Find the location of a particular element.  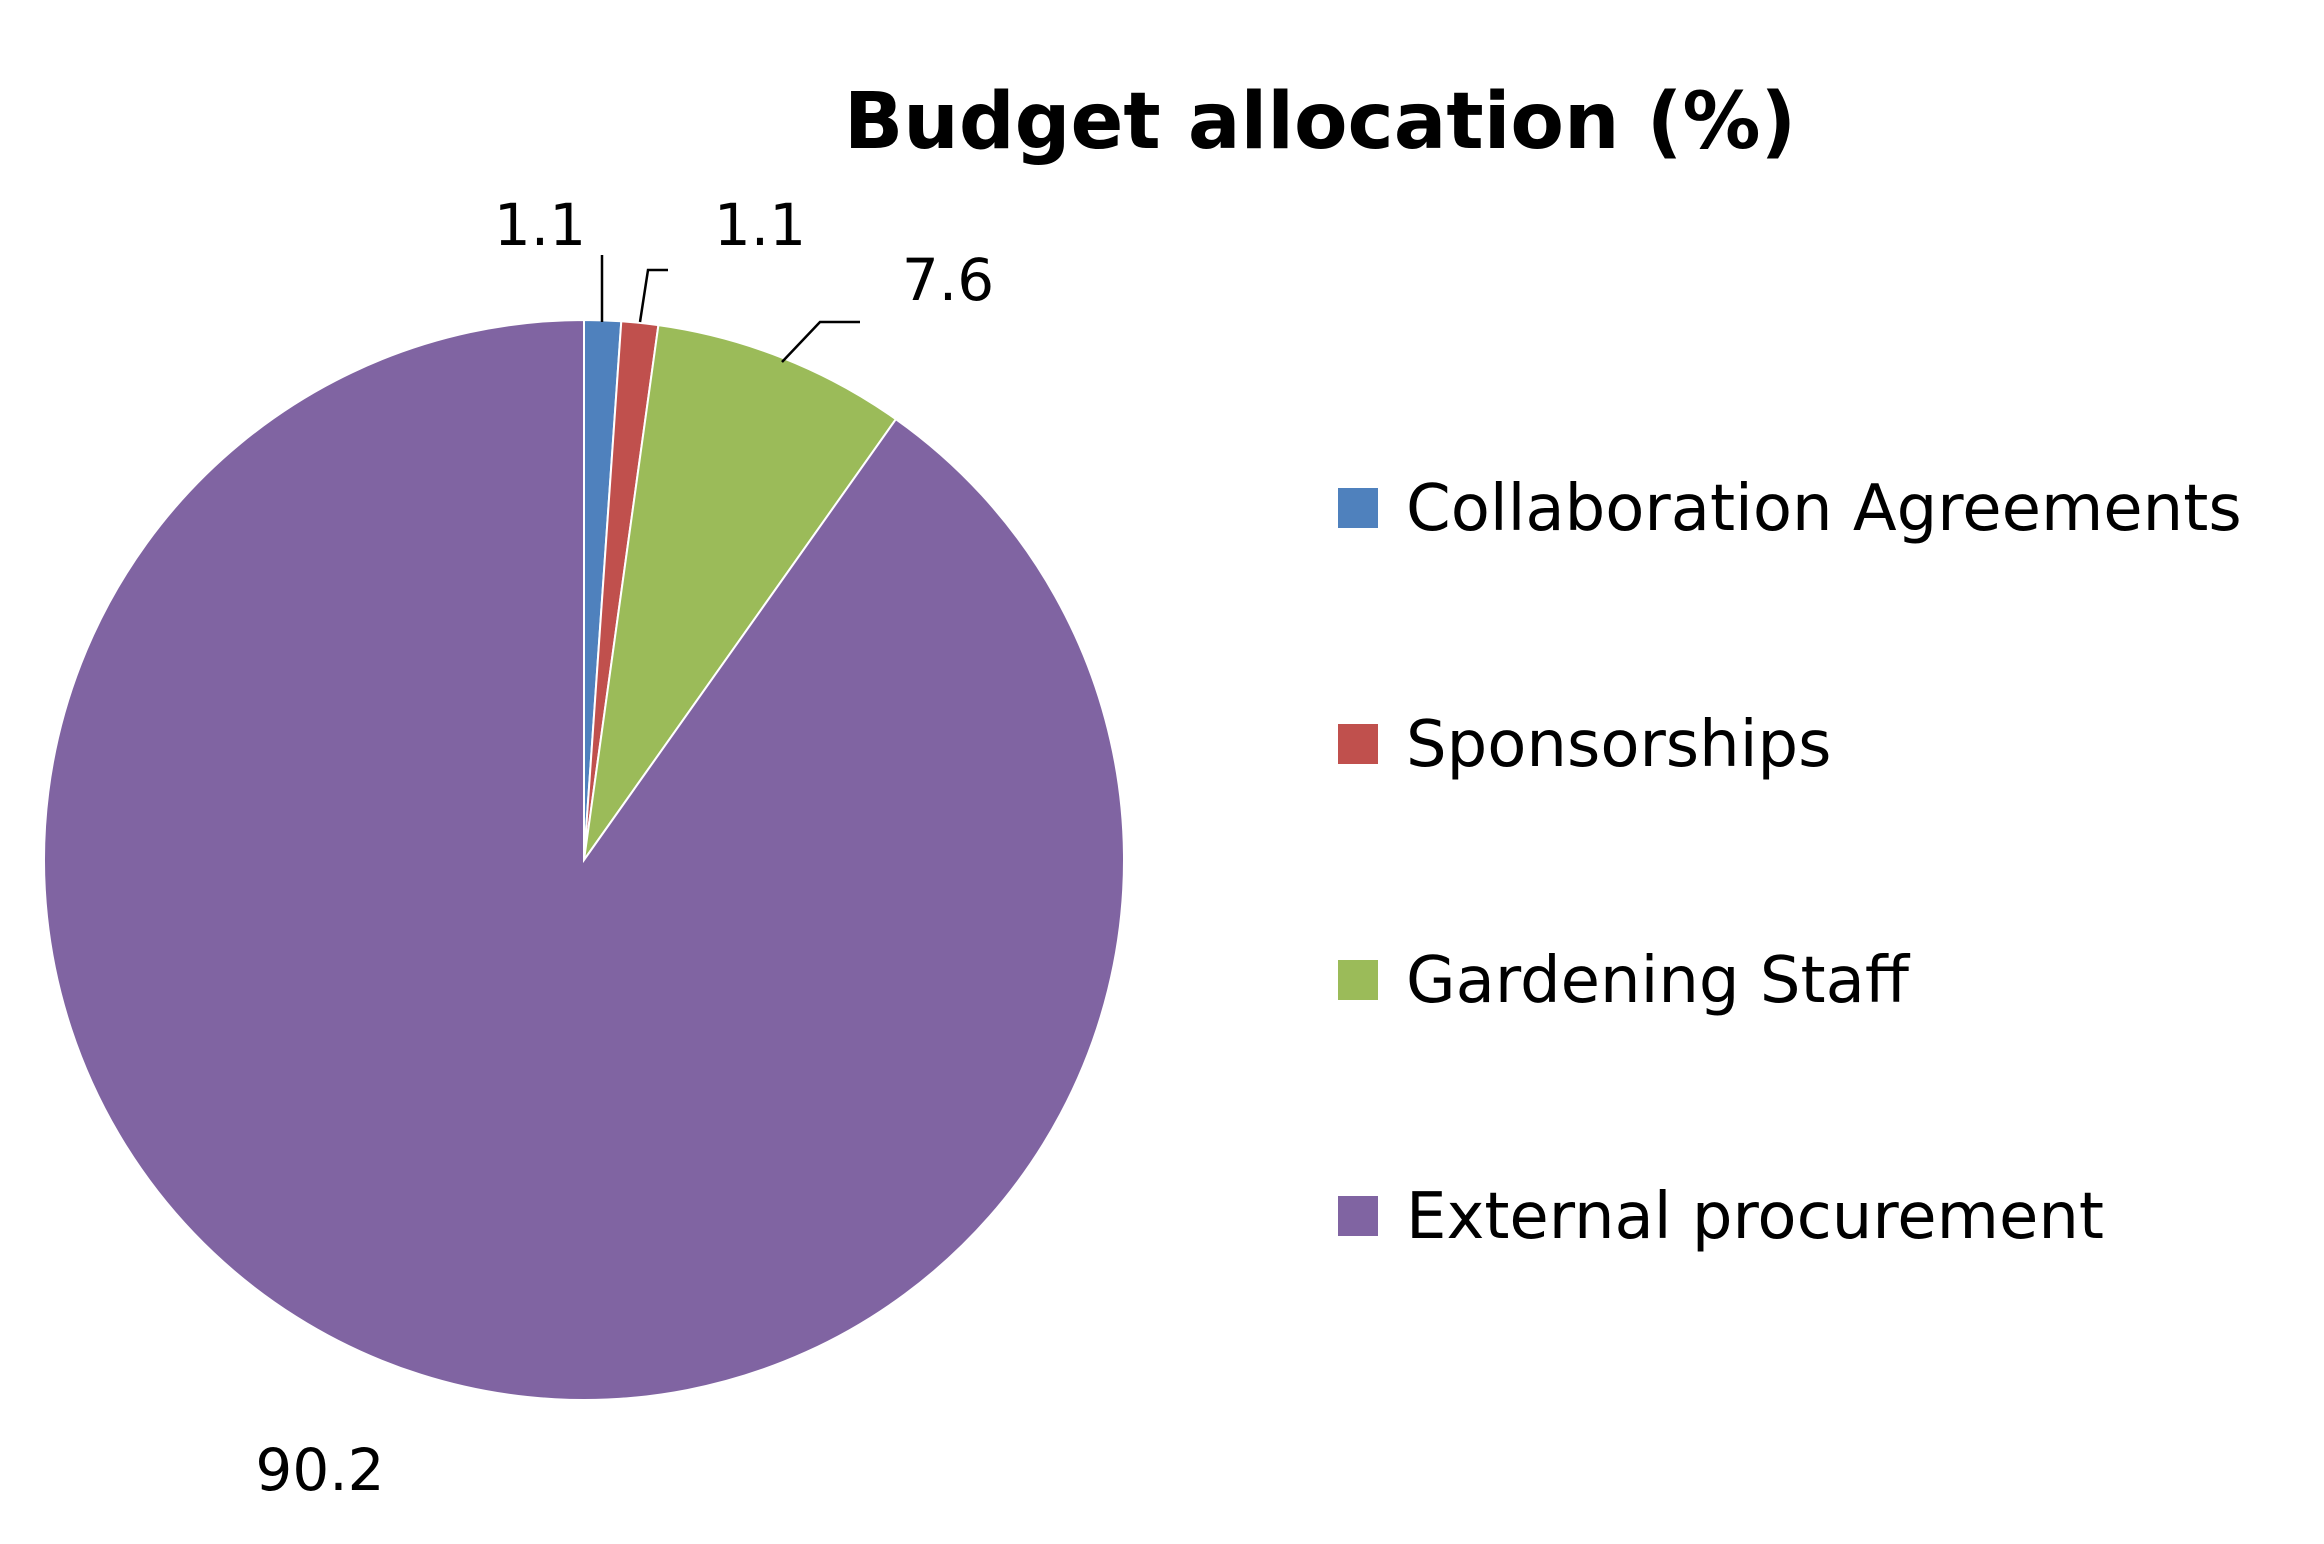

data-label-gardening-staff: 7.6 is located at coordinates (948, 280).